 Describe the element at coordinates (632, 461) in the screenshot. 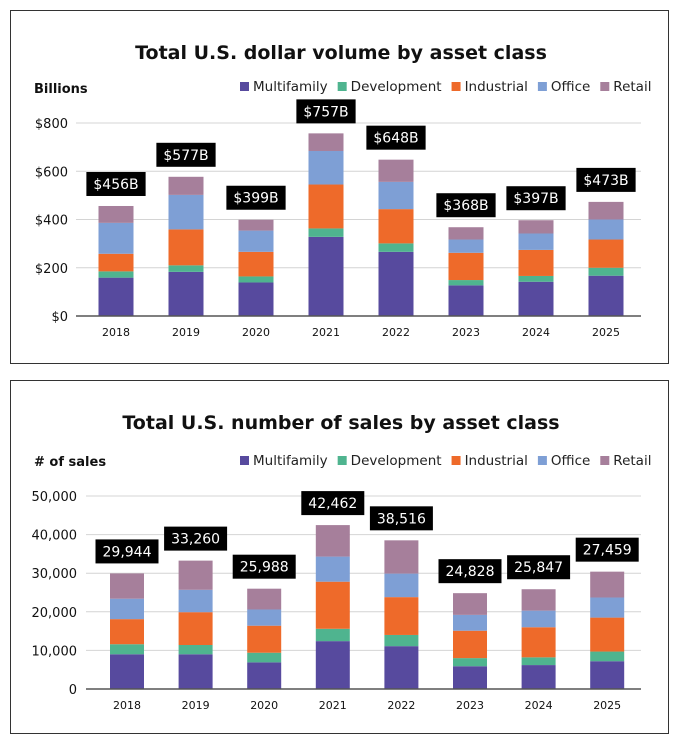

I see `legend-label: Retail` at that location.